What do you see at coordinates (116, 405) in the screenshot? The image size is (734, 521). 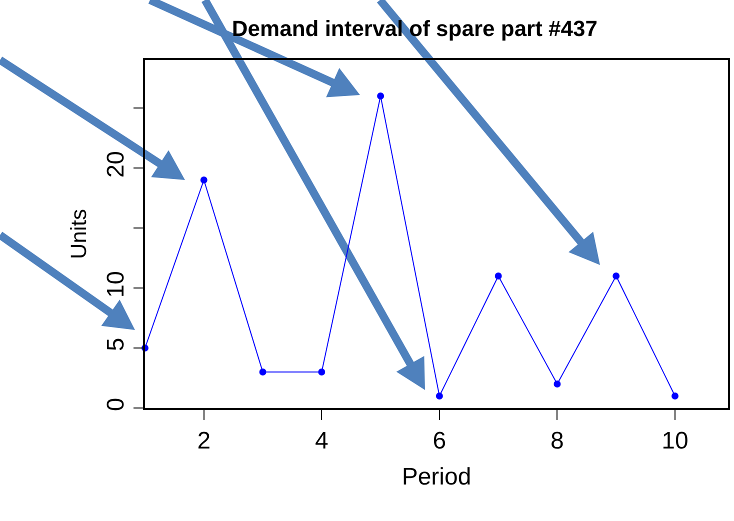 I see `y-tick-label: 0` at bounding box center [116, 405].